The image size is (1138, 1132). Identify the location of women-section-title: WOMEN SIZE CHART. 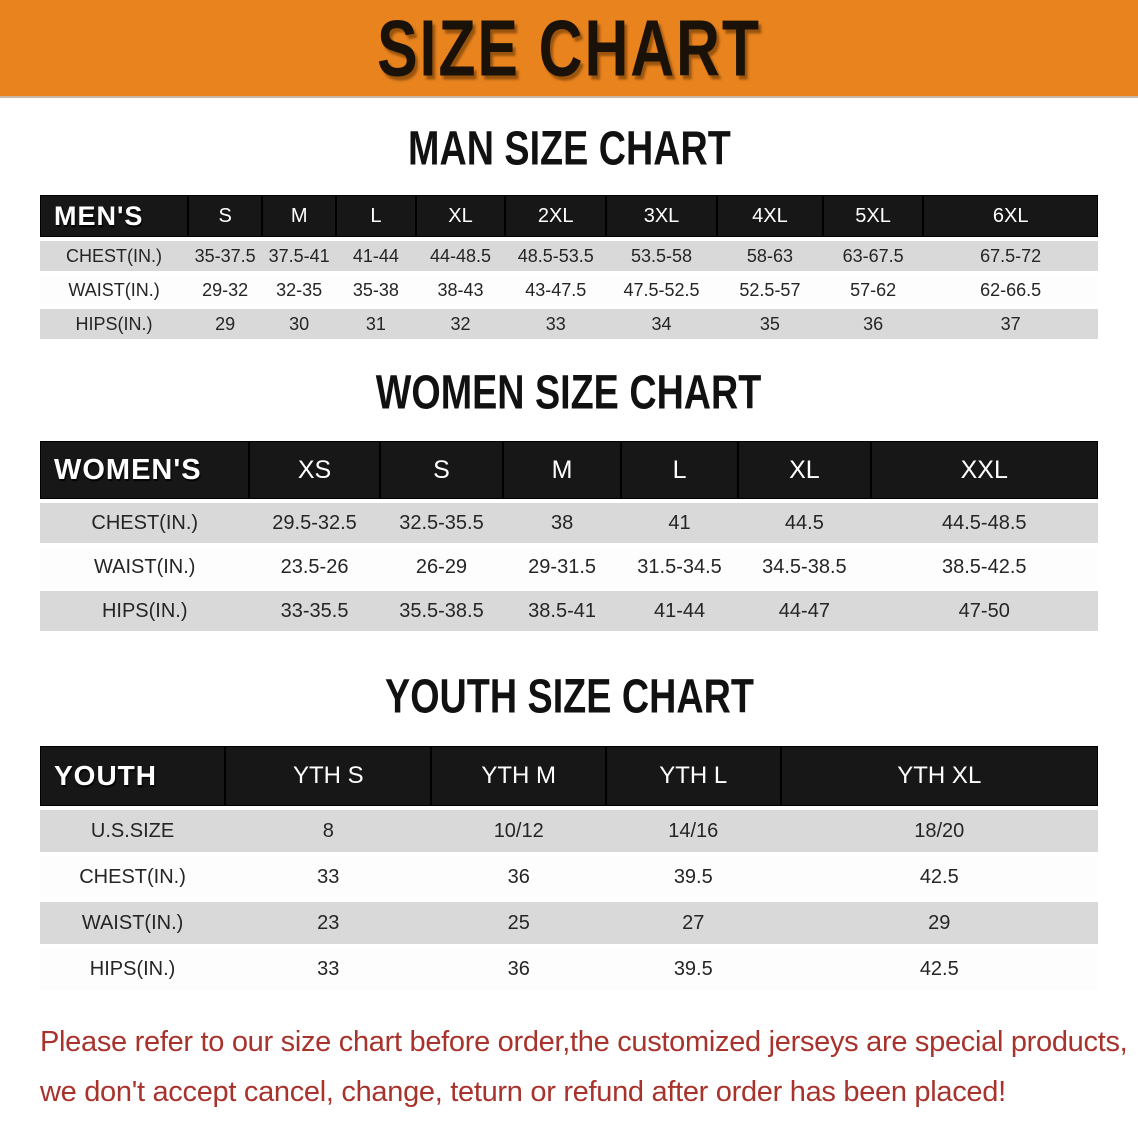
(569, 390).